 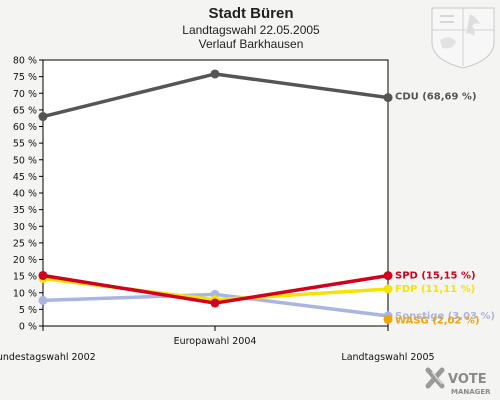 What do you see at coordinates (25, 210) in the screenshot?
I see `y-tick-label: 35 %` at bounding box center [25, 210].